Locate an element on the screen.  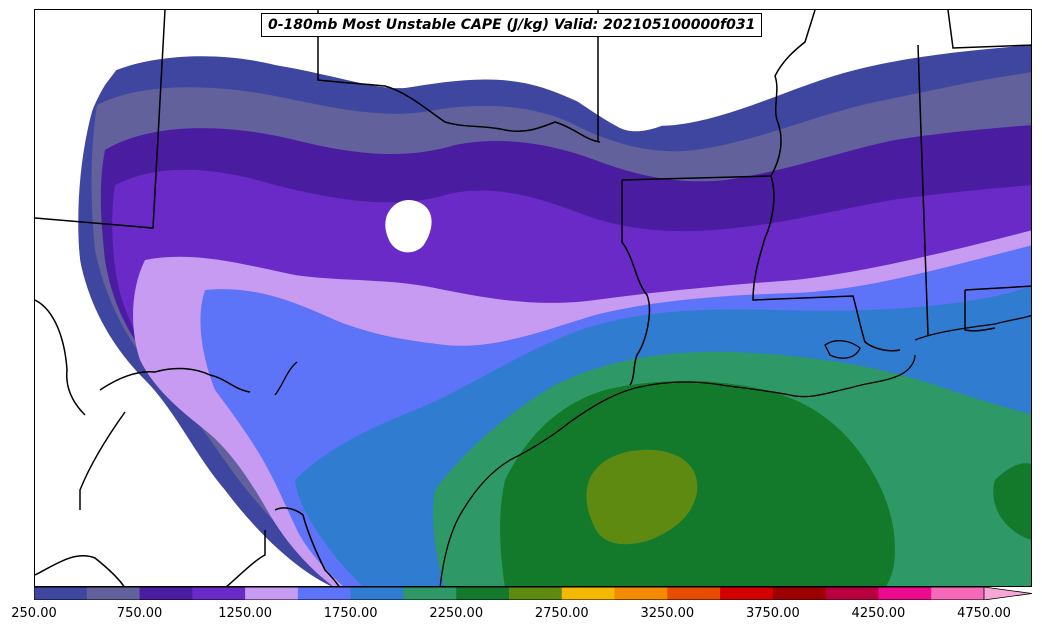
colorbar-tick-label: 750.00 is located at coordinates (139, 613).